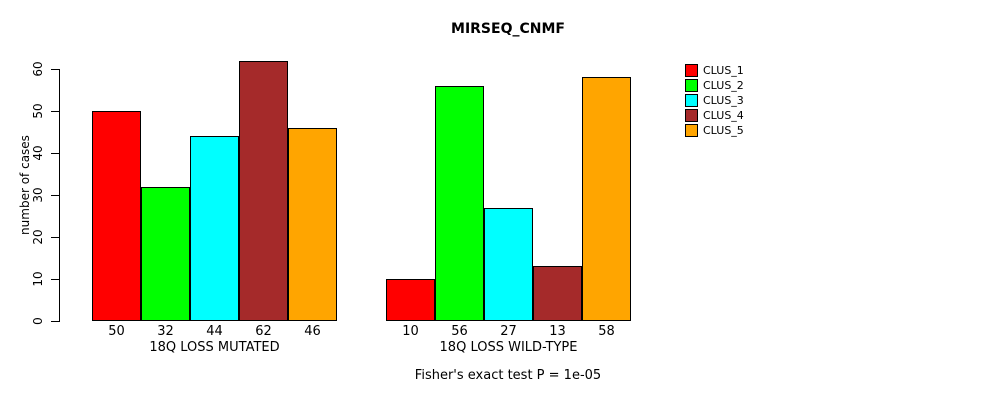 Image resolution: width=990 pixels, height=400 pixels. Describe the element at coordinates (508, 375) in the screenshot. I see `annotation-text: Fisher's exact test P = 1e-05` at that location.